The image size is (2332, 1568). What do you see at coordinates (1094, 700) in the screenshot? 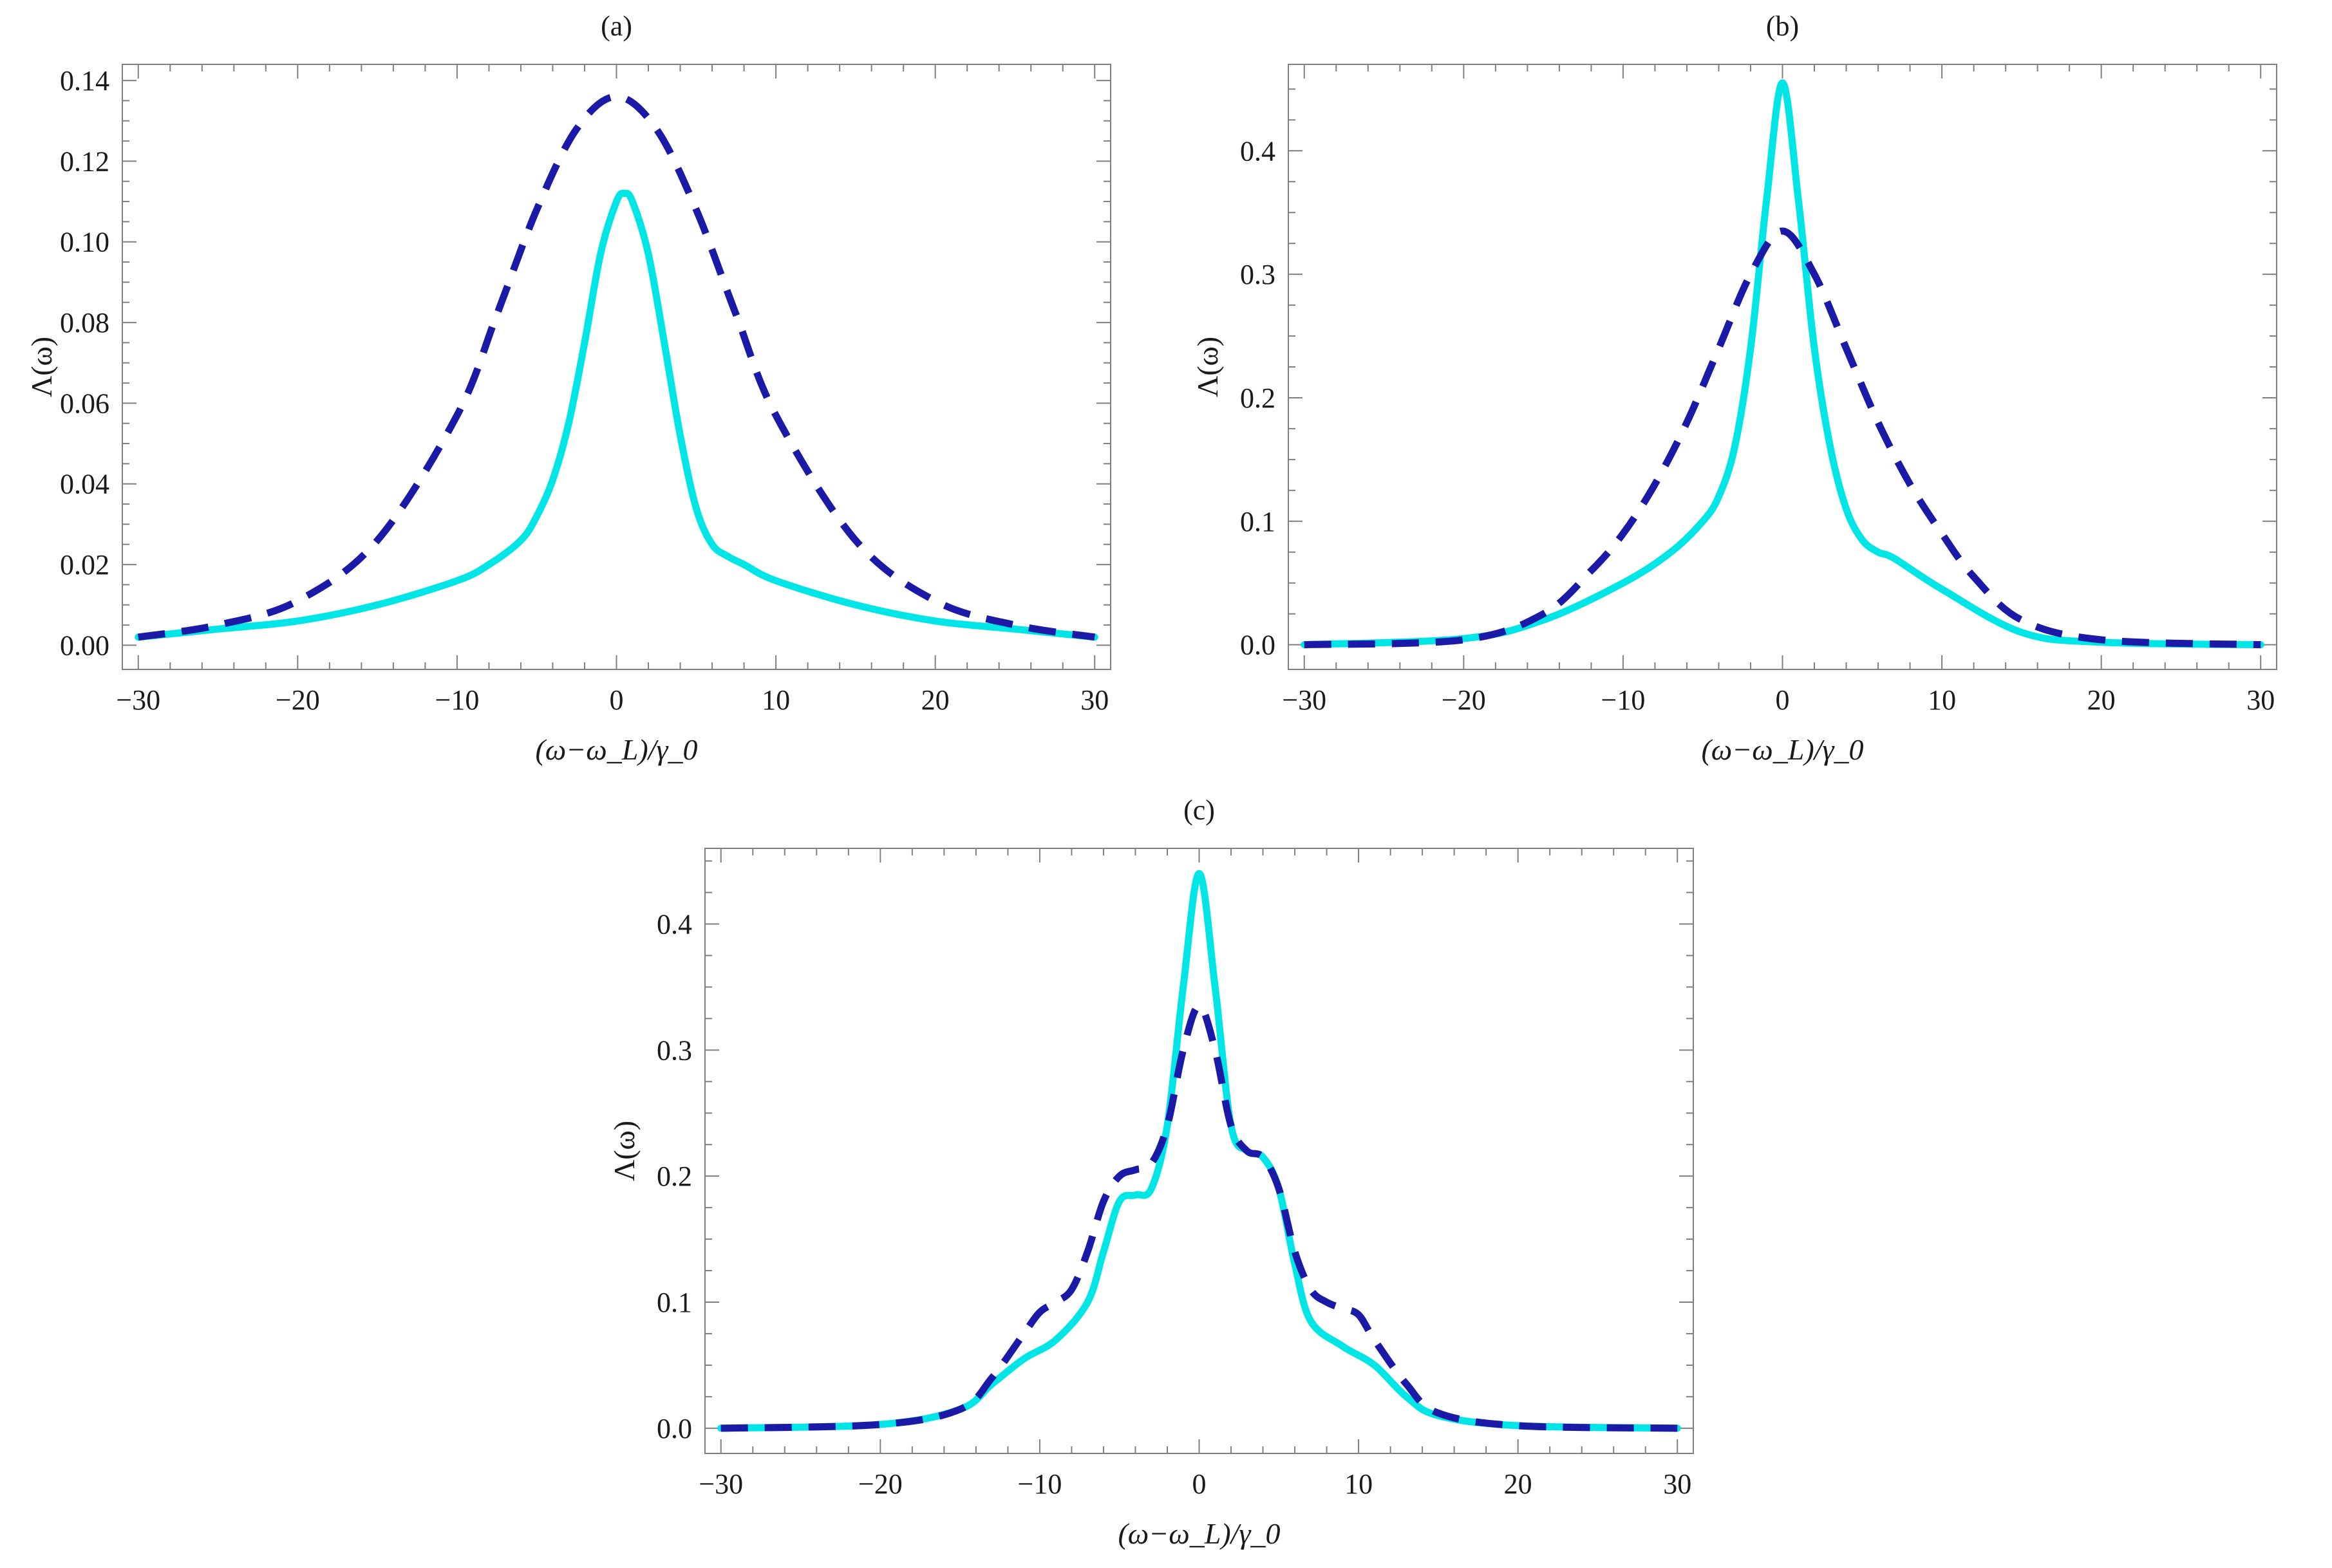
I see `chart-a-xtick-label: 30` at bounding box center [1094, 700].